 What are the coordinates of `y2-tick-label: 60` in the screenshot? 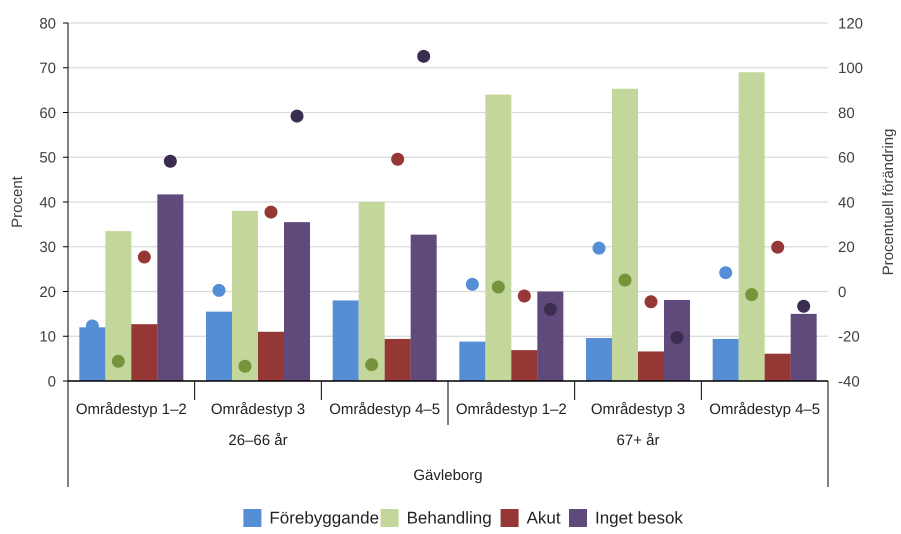 It's located at (846, 158).